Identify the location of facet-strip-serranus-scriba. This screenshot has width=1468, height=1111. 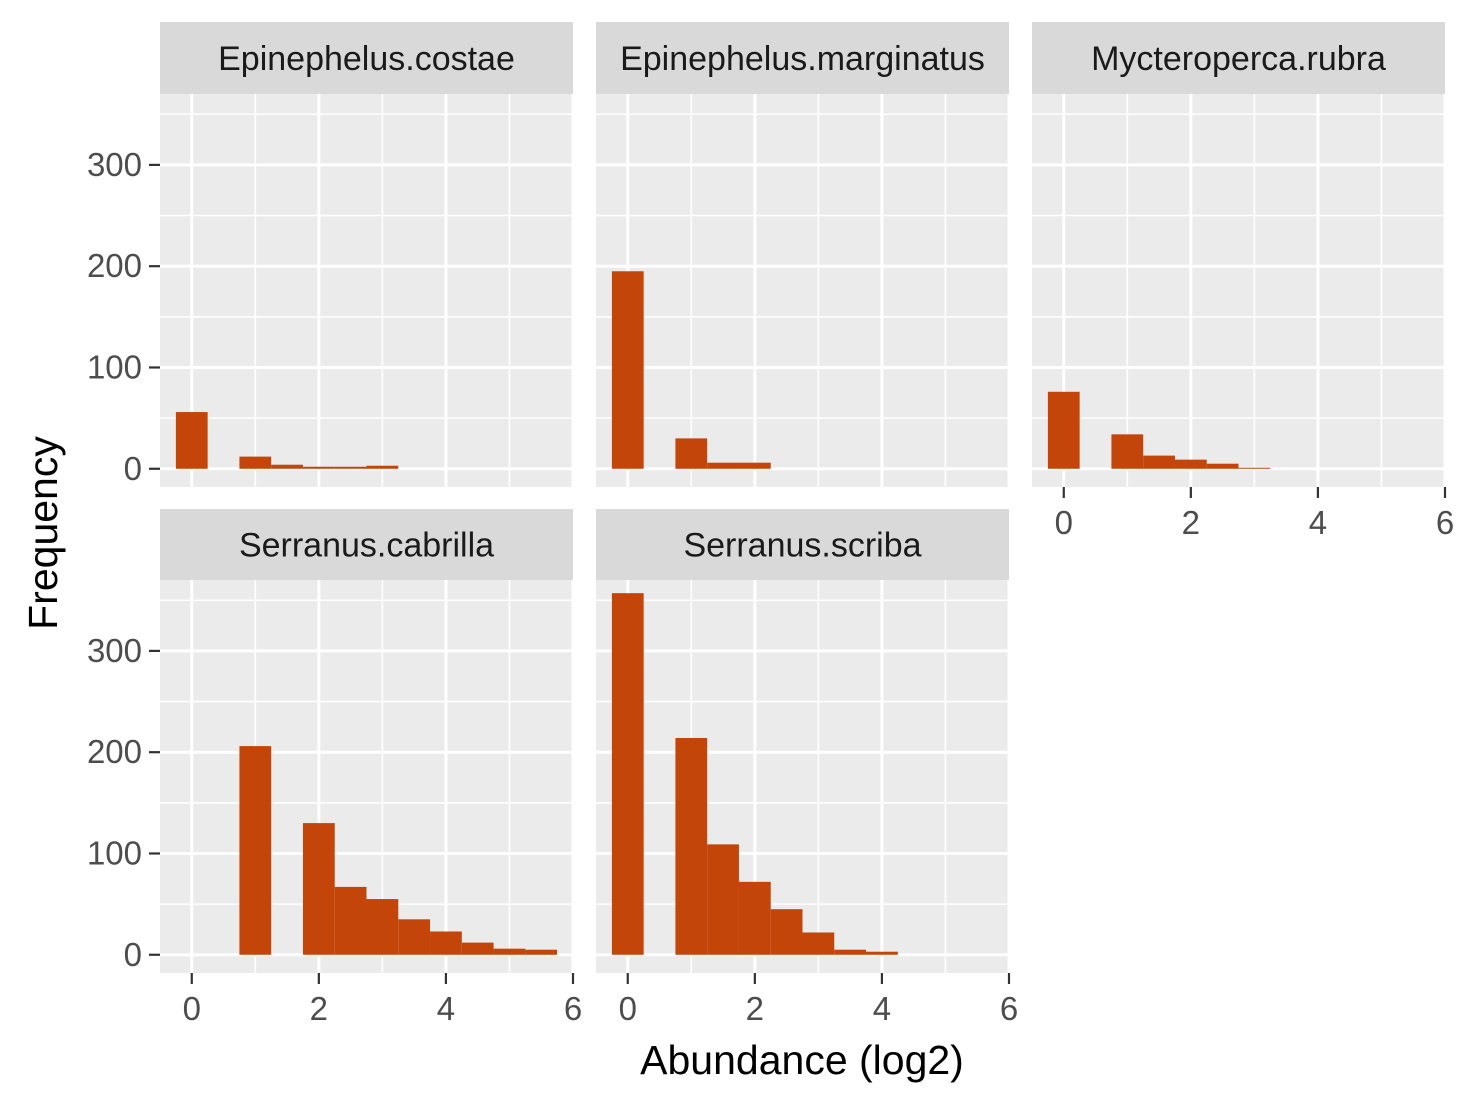
(802, 544).